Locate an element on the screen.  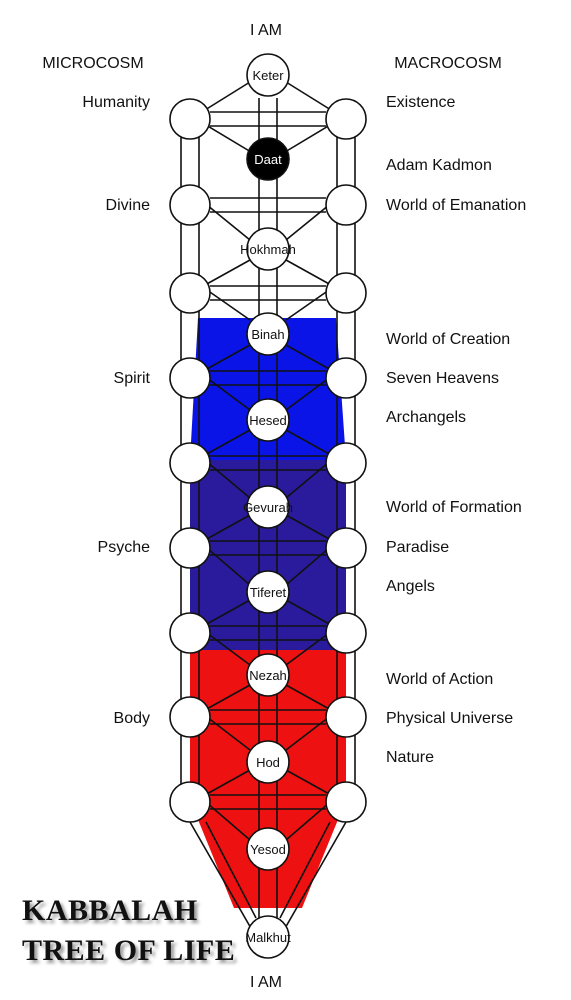
center-nodes is located at coordinates (268, 506).